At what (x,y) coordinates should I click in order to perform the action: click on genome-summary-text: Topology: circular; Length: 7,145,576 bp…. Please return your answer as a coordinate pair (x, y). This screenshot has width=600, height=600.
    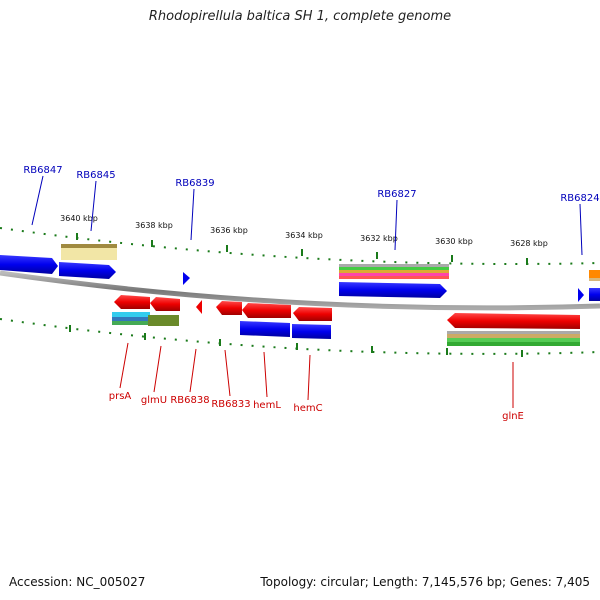
    Looking at the image, I should click on (425, 582).